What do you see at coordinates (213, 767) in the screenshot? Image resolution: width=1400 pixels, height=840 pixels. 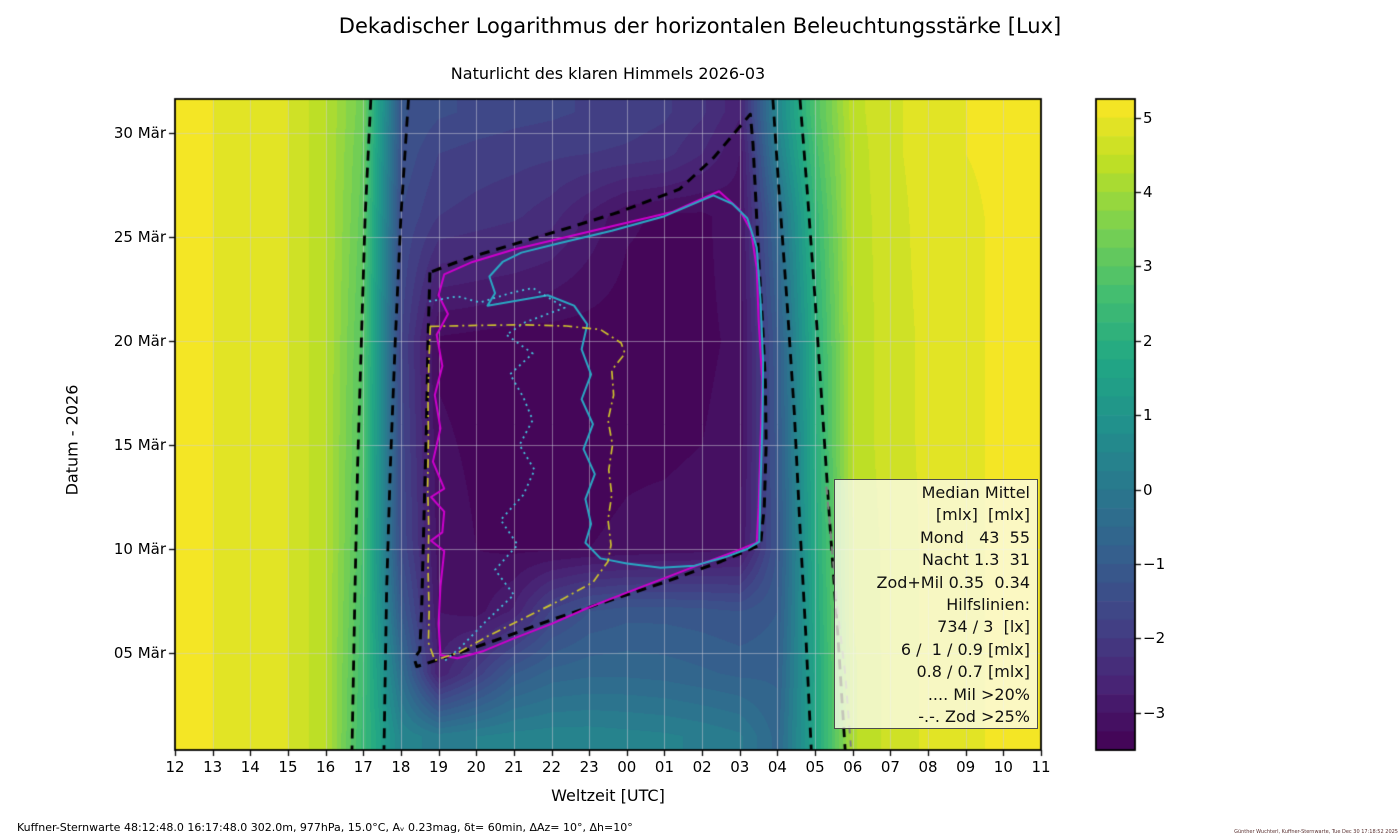 I see `x-tick-13: 13` at bounding box center [213, 767].